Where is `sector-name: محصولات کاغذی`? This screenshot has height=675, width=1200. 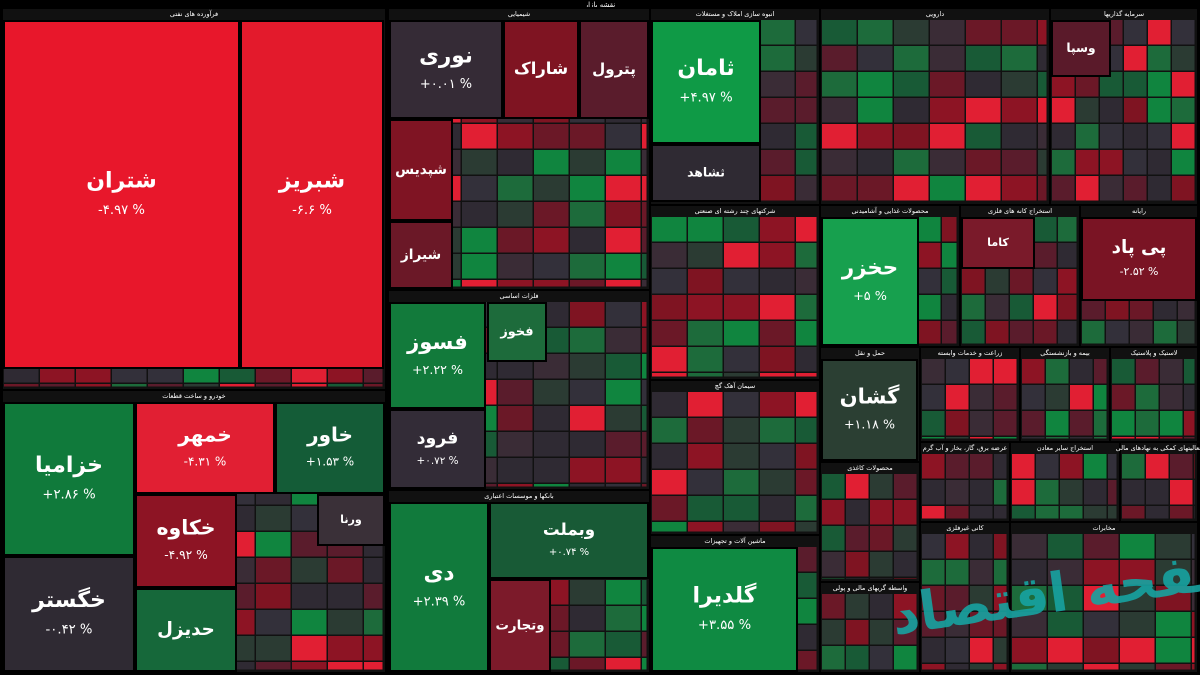
sector-name: محصولات کاغذی is located at coordinates (870, 468).